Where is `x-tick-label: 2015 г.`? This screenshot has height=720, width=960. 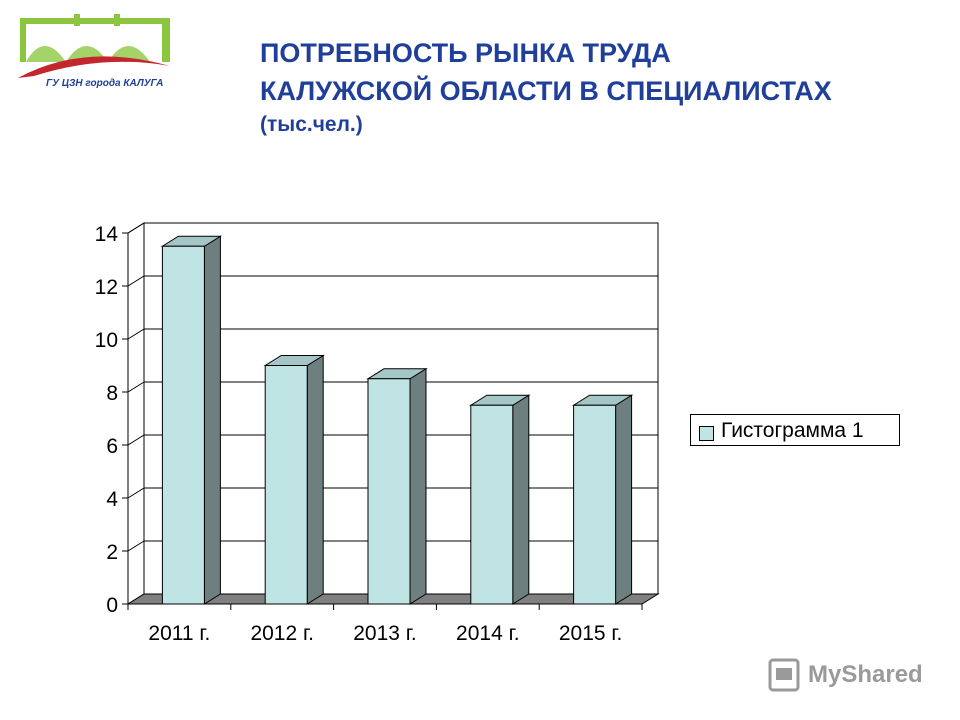 x-tick-label: 2015 г. is located at coordinates (590, 633).